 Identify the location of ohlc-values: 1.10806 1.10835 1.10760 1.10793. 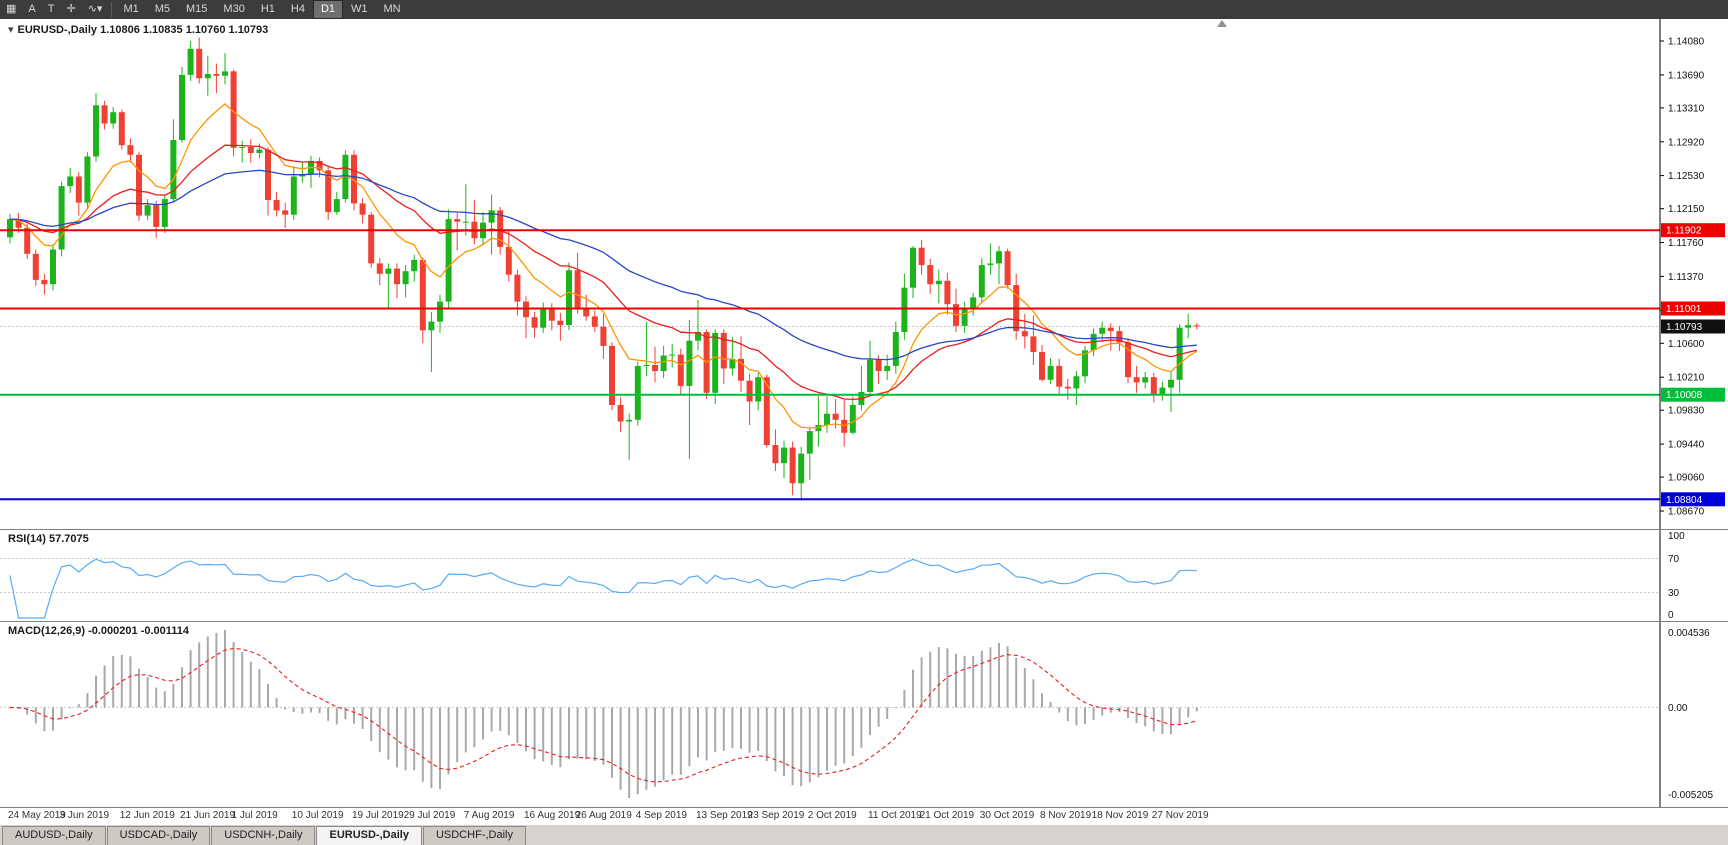
(184, 30).